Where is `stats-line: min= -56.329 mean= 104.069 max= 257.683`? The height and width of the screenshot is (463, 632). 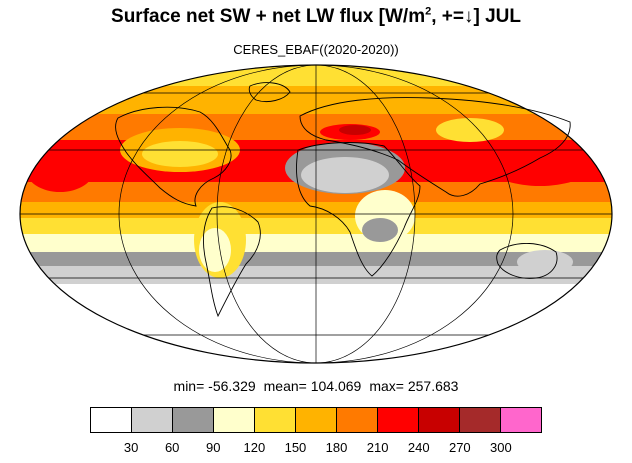
stats-line: min= -56.329 mean= 104.069 max= 257.683 is located at coordinates (316, 386).